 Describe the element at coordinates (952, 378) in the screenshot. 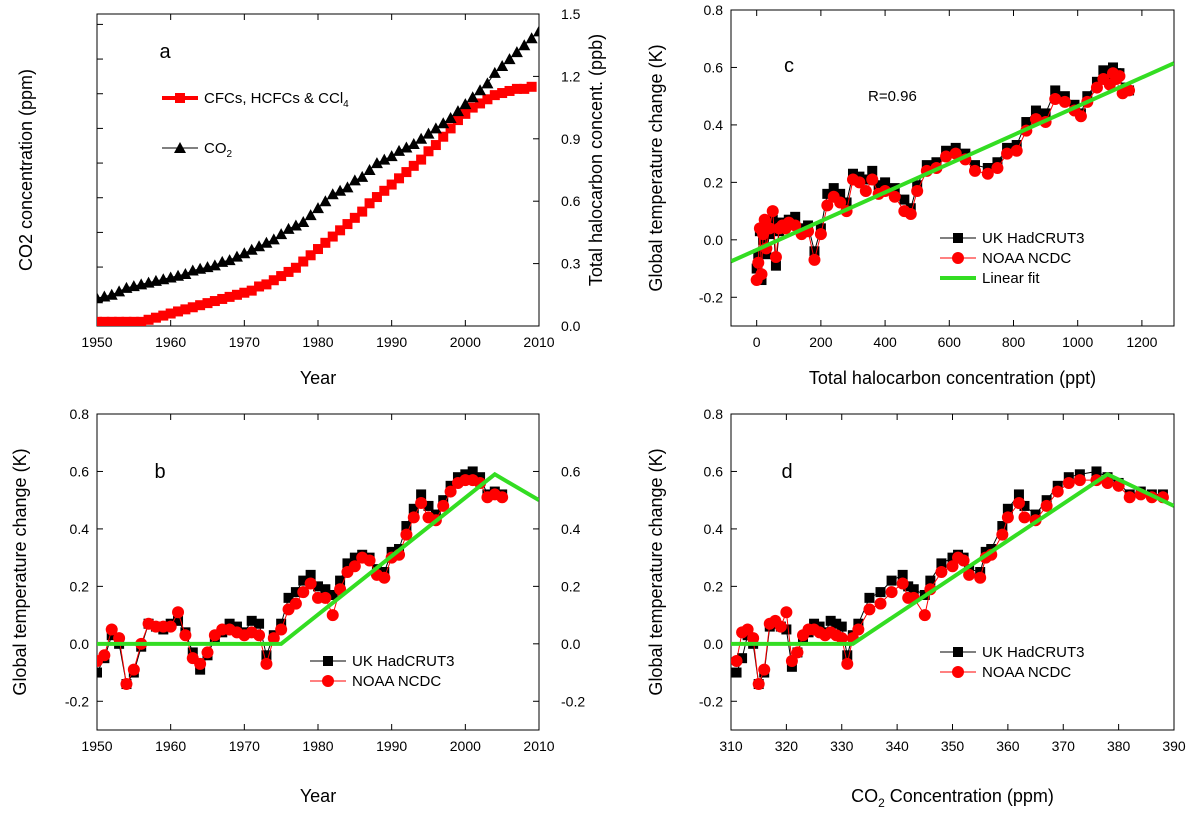

I see `x-axis-label: Total halocarbon concentration (ppt)` at that location.